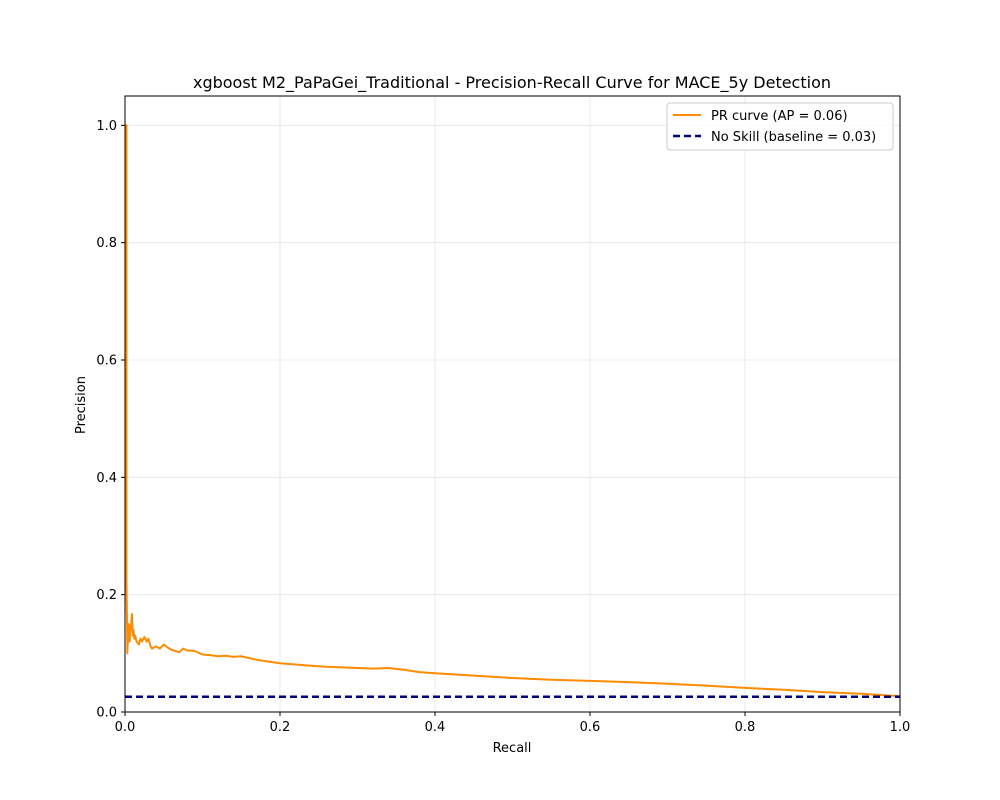 The height and width of the screenshot is (800, 1000). Describe the element at coordinates (106, 126) in the screenshot. I see `y-tick-label: 1.0` at that location.